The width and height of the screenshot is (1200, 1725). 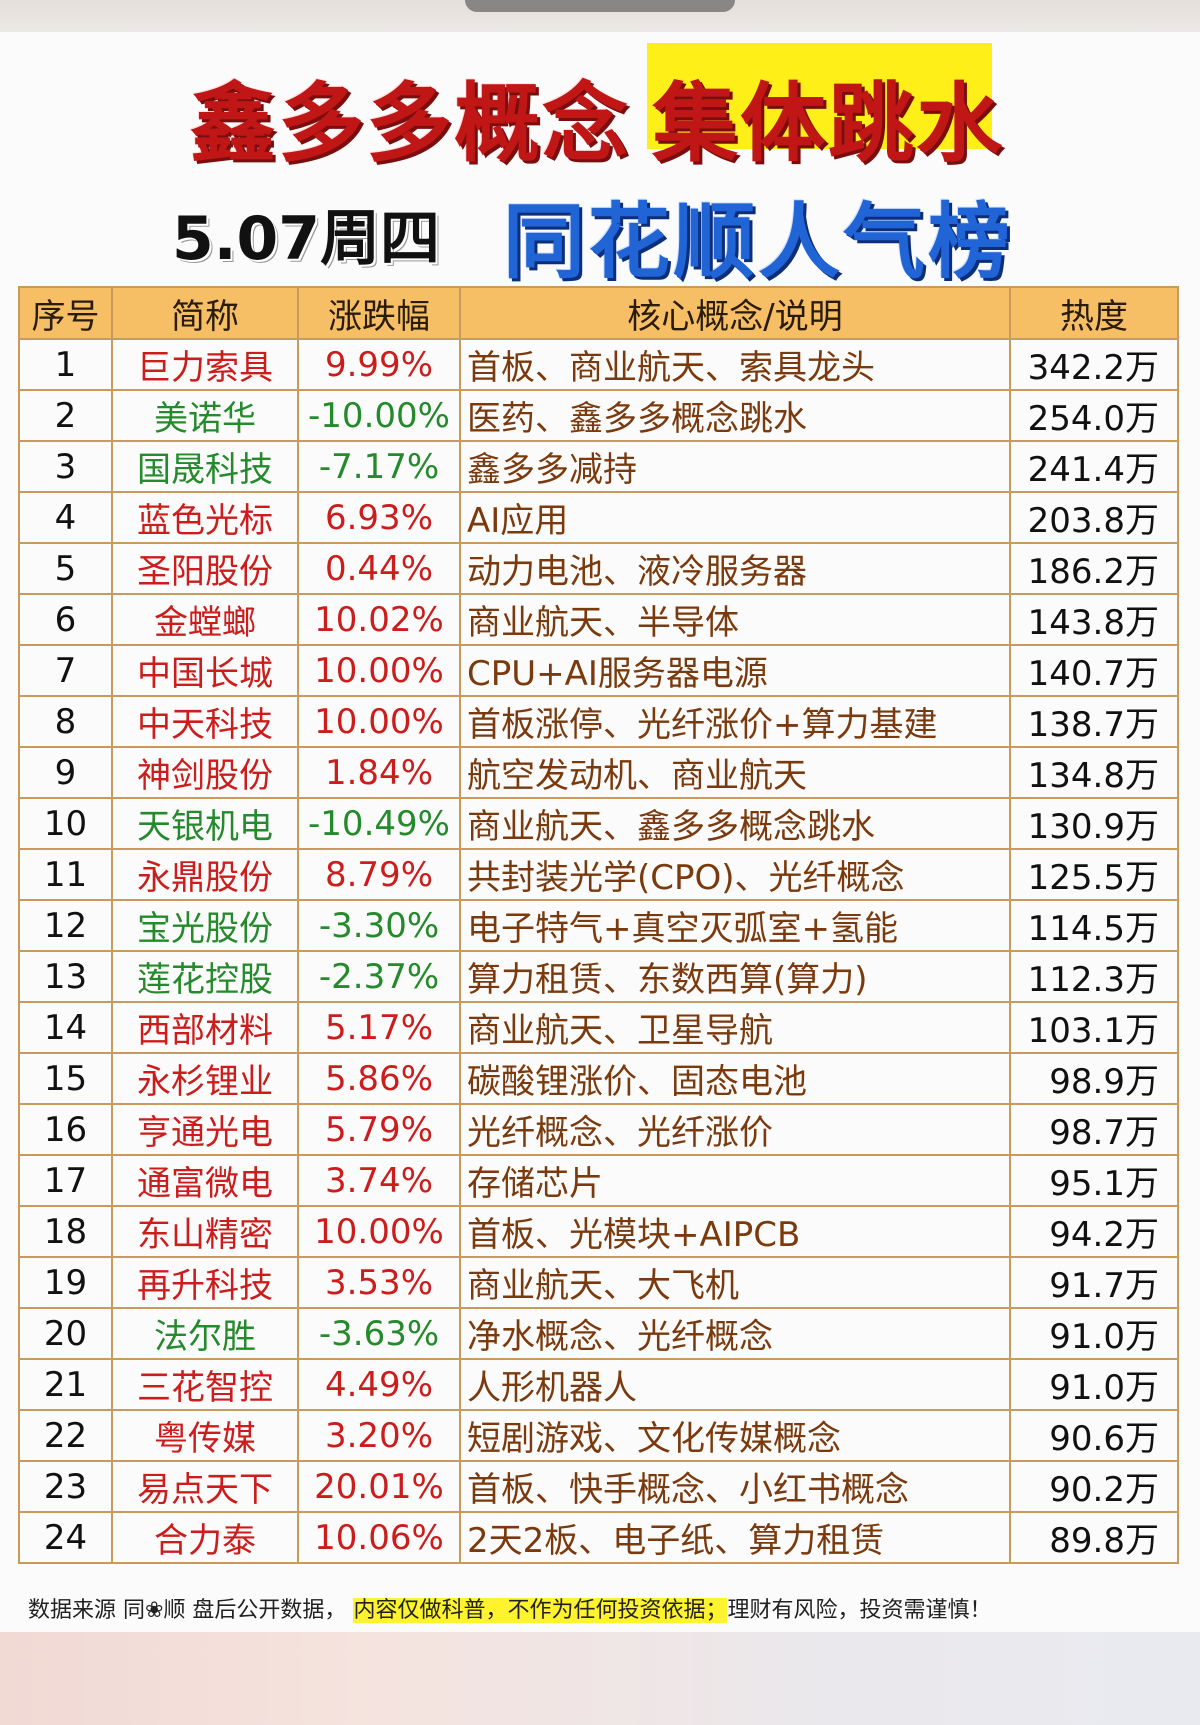 What do you see at coordinates (1094, 976) in the screenshot?
I see `heat-cell: 112.3万` at bounding box center [1094, 976].